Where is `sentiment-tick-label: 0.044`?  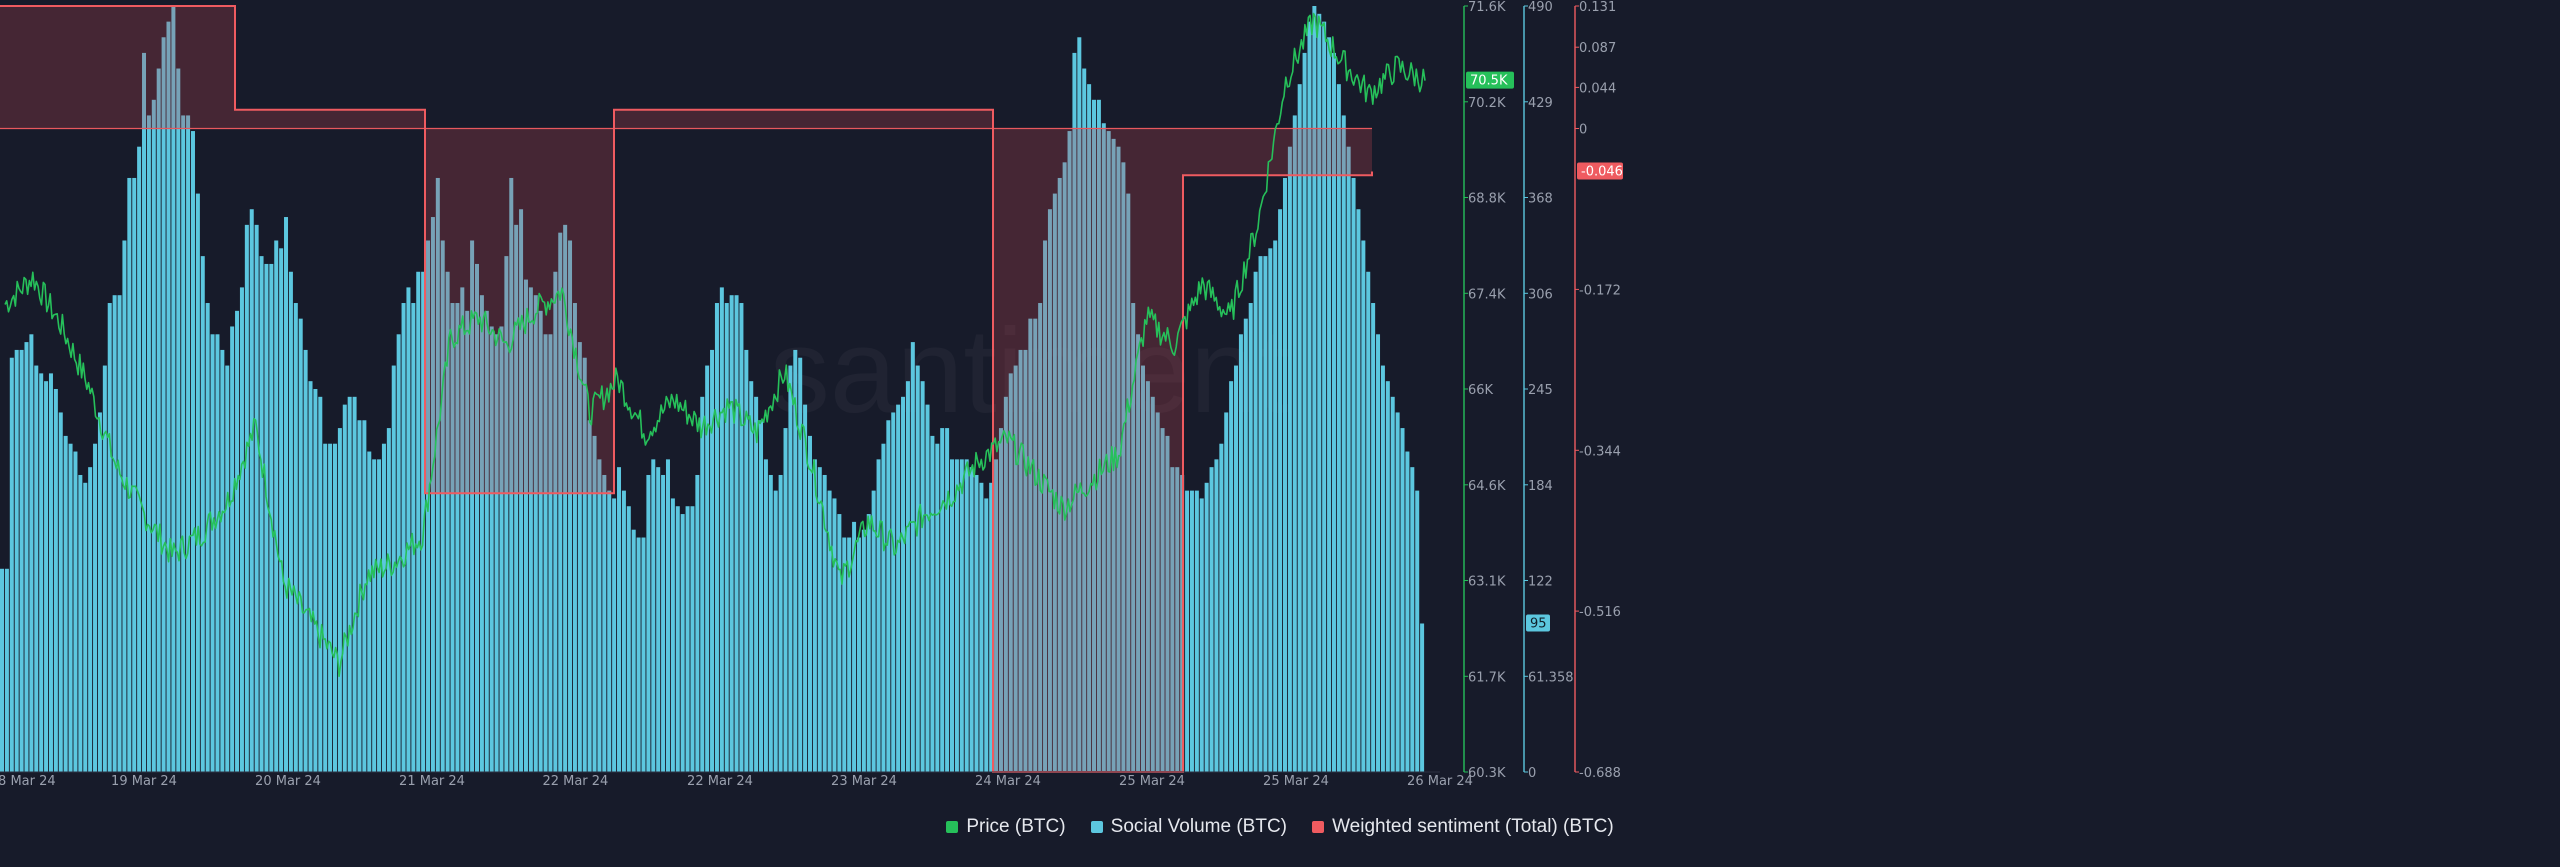 sentiment-tick-label: 0.044 is located at coordinates (1597, 88).